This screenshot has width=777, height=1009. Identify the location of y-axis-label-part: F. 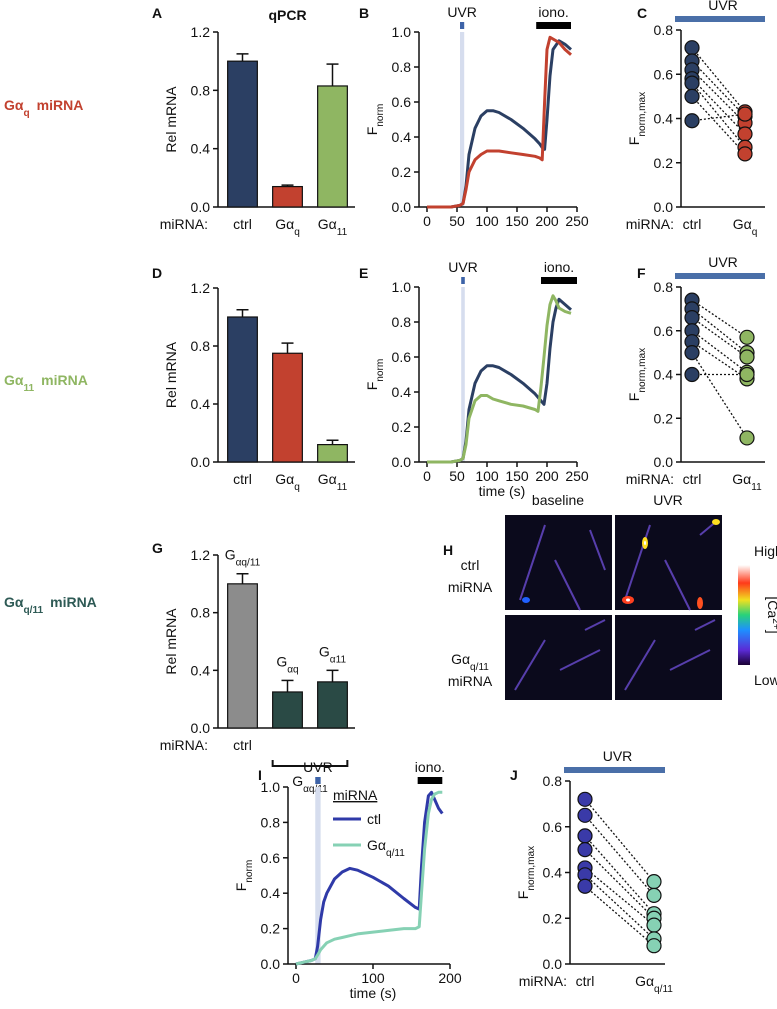
(372, 131).